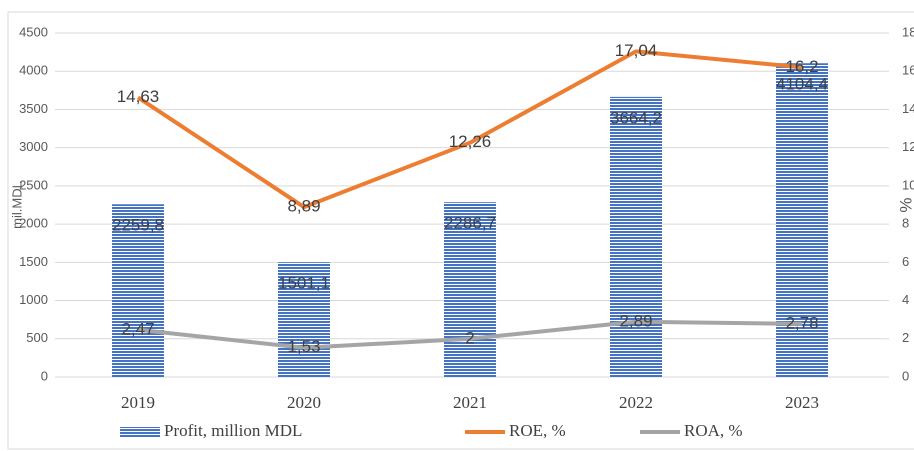 Image resolution: width=914 pixels, height=451 pixels. What do you see at coordinates (138, 96) in the screenshot?
I see `data-label: 14,63` at bounding box center [138, 96].